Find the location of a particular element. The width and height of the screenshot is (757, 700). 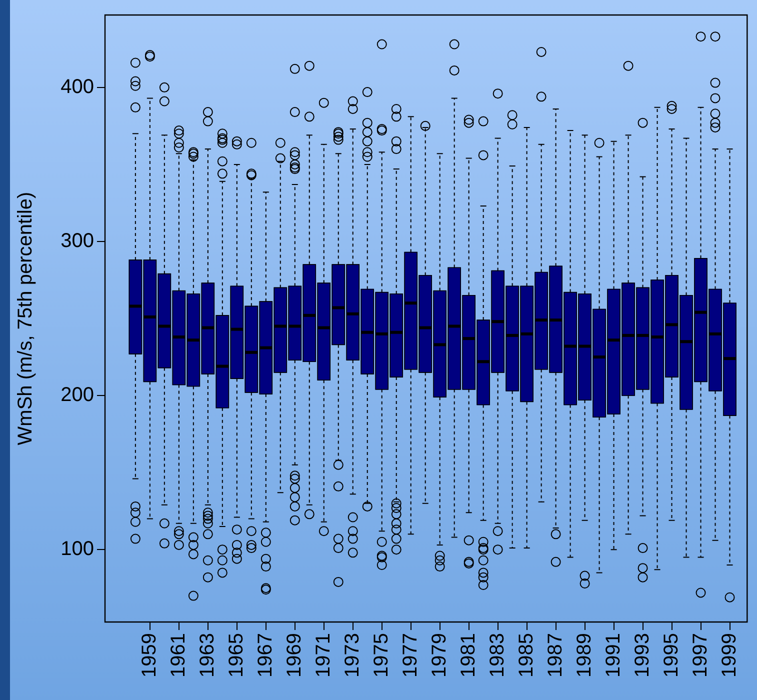

x-tick-label: 1993 is located at coordinates (642, 655).